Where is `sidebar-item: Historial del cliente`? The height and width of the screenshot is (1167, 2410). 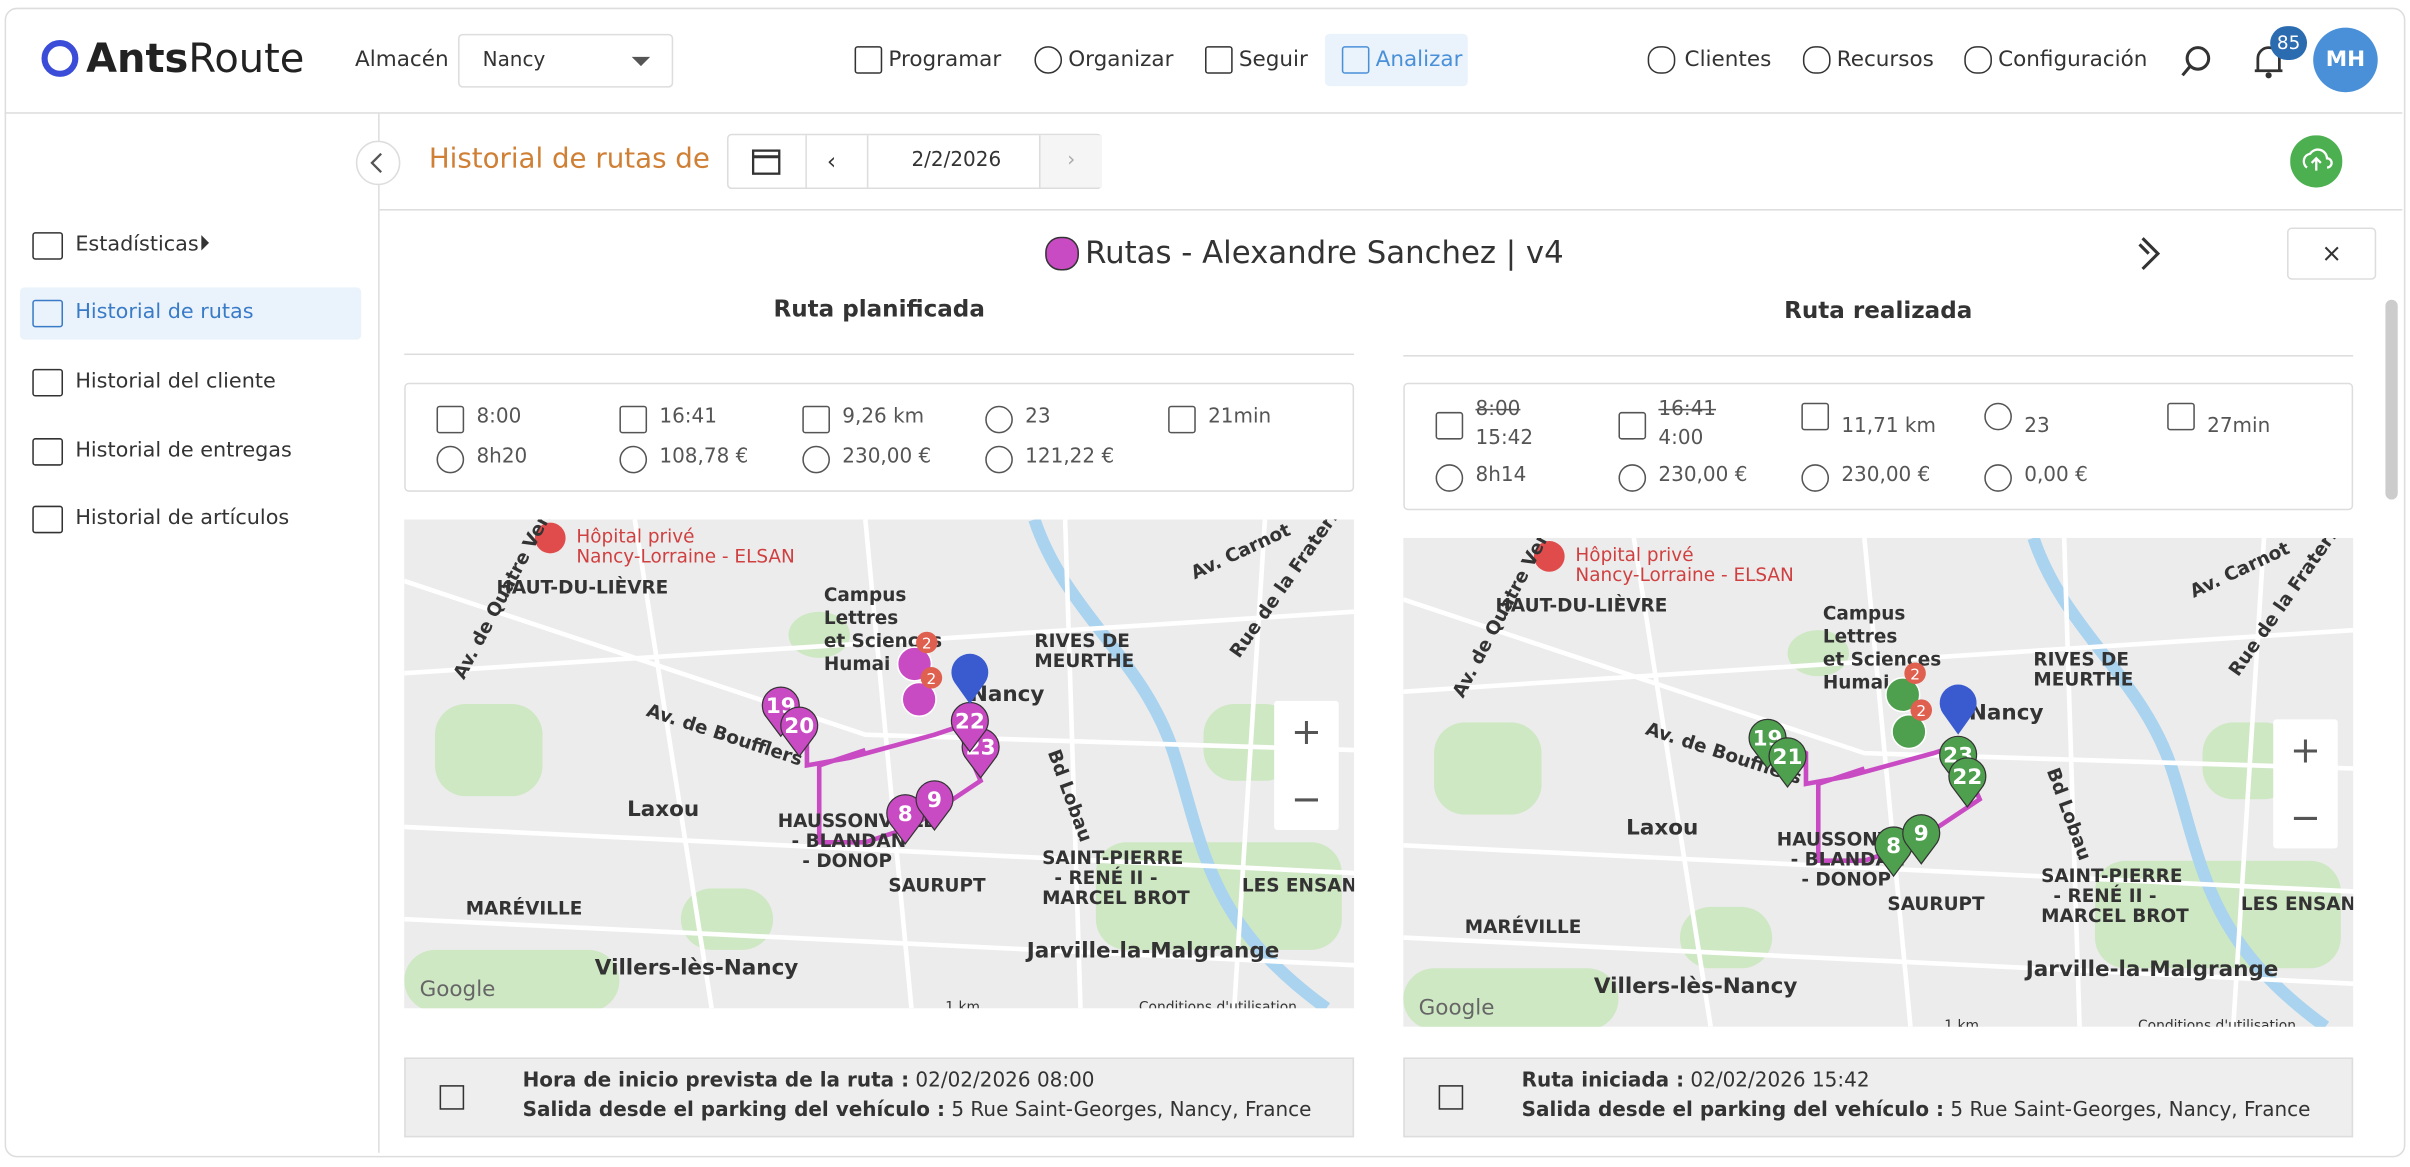
sidebar-item: Historial del cliente is located at coordinates (175, 381).